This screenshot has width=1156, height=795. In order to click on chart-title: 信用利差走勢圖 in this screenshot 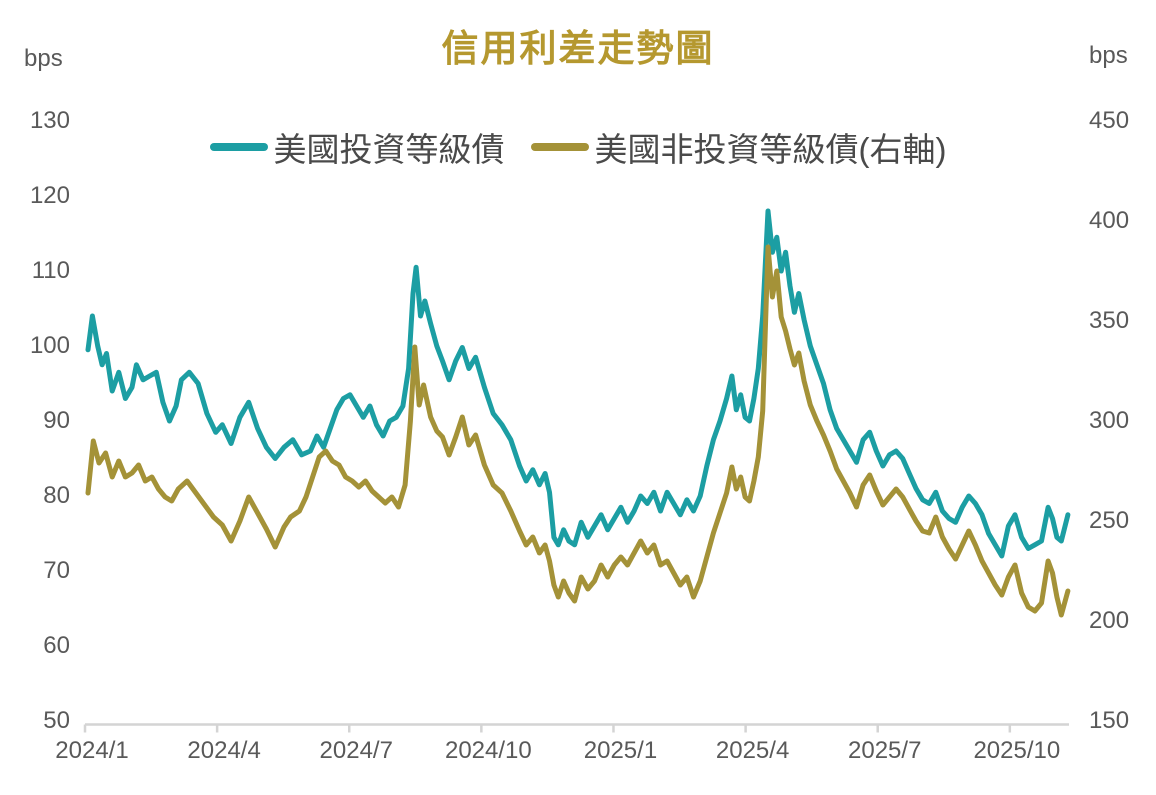, I will do `click(578, 48)`.